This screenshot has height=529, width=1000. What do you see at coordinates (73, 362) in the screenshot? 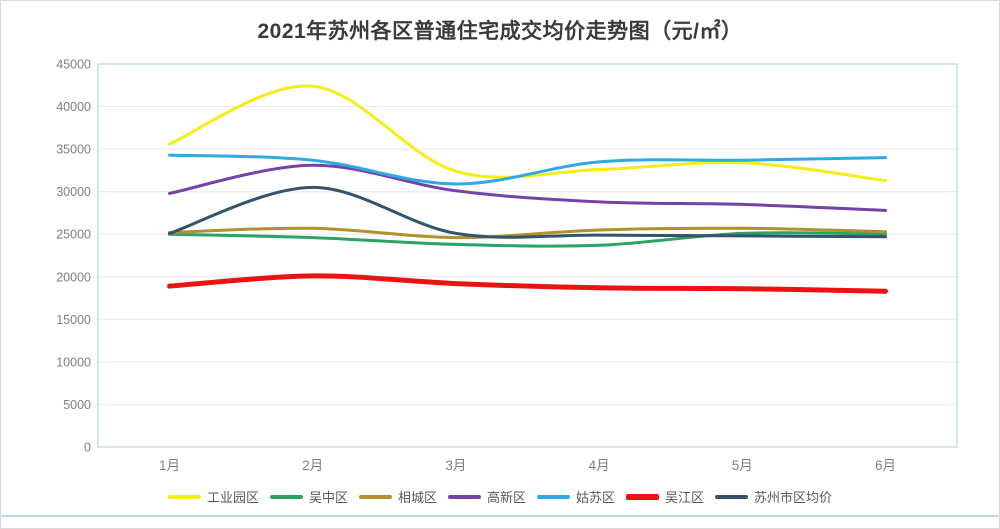
I see `y-axis-label: 10000` at bounding box center [73, 362].